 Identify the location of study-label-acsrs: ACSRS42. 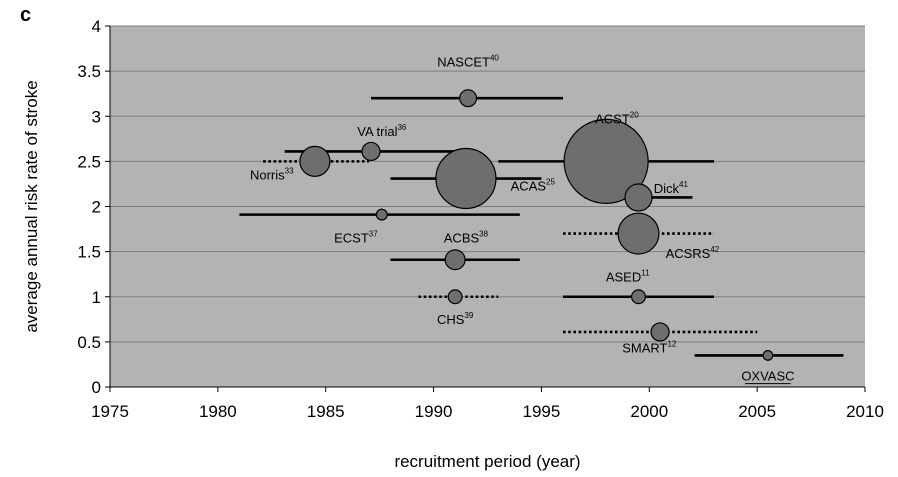
(693, 253).